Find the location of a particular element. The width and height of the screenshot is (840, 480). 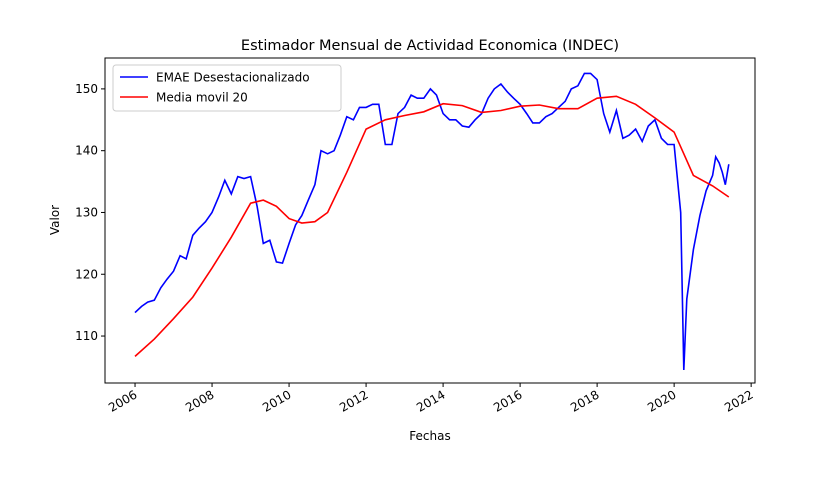

legend-box is located at coordinates (227, 88).